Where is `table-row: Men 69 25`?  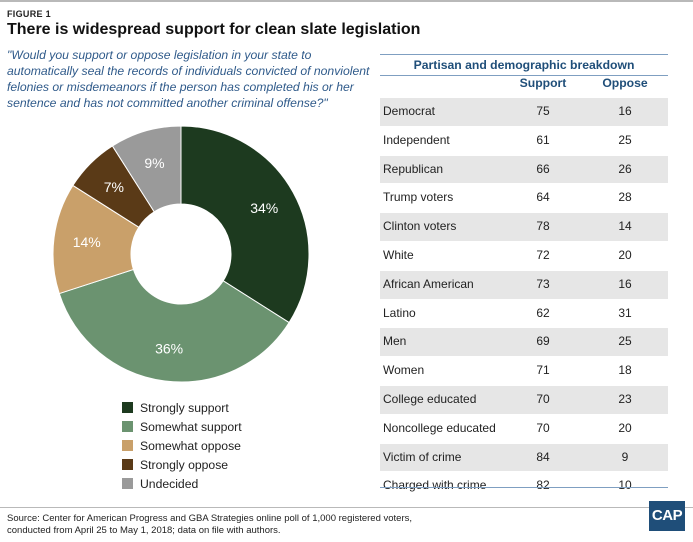 table-row: Men 69 25 is located at coordinates (524, 343).